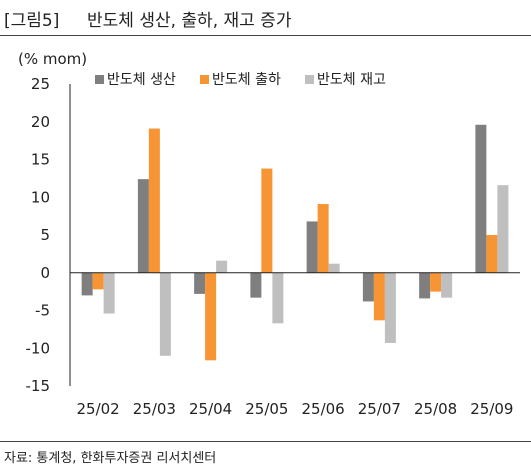 The width and height of the screenshot is (531, 471). I want to click on figure-tag: [그림5], so click(32, 21).